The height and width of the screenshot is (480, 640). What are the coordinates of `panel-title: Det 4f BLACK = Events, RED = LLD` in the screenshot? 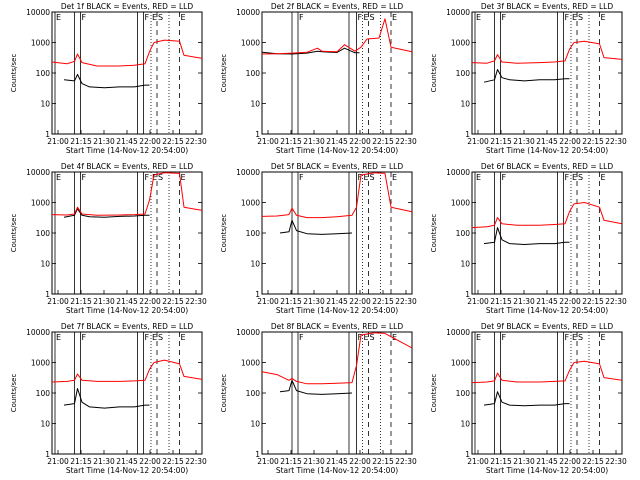 It's located at (127, 166).